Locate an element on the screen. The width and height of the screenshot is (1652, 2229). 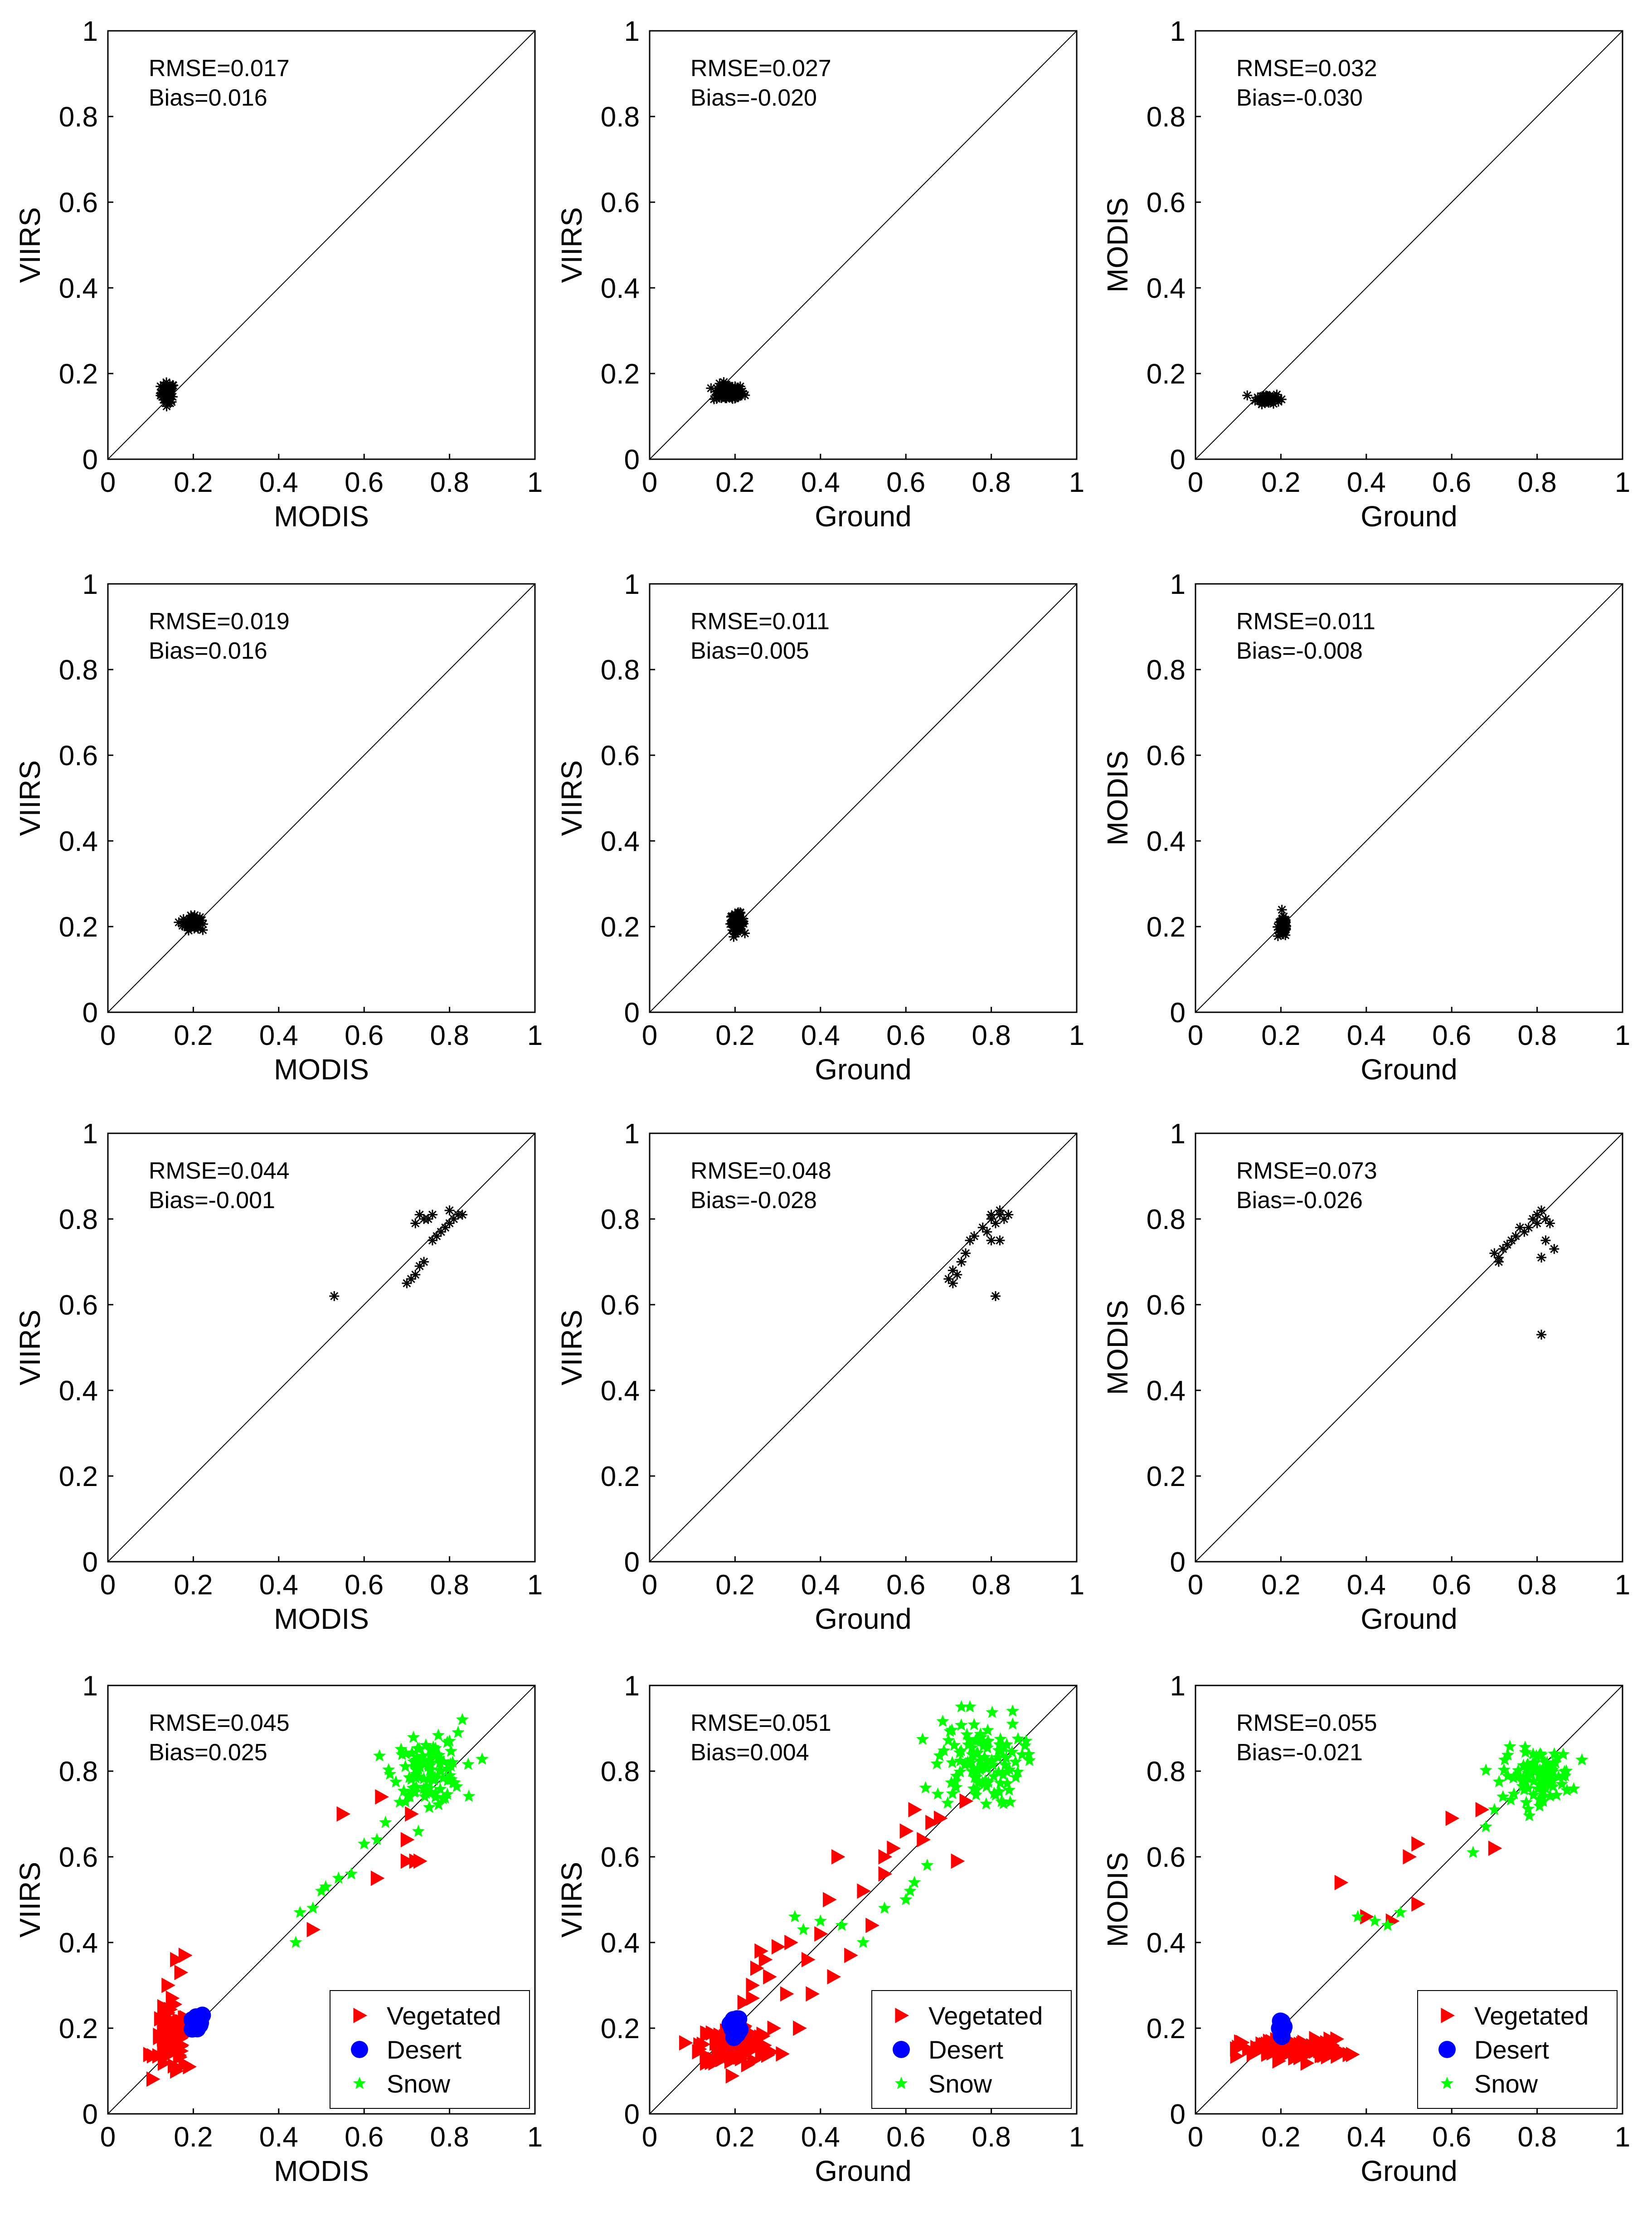
x-tick-label: 0 is located at coordinates (1195, 1585).